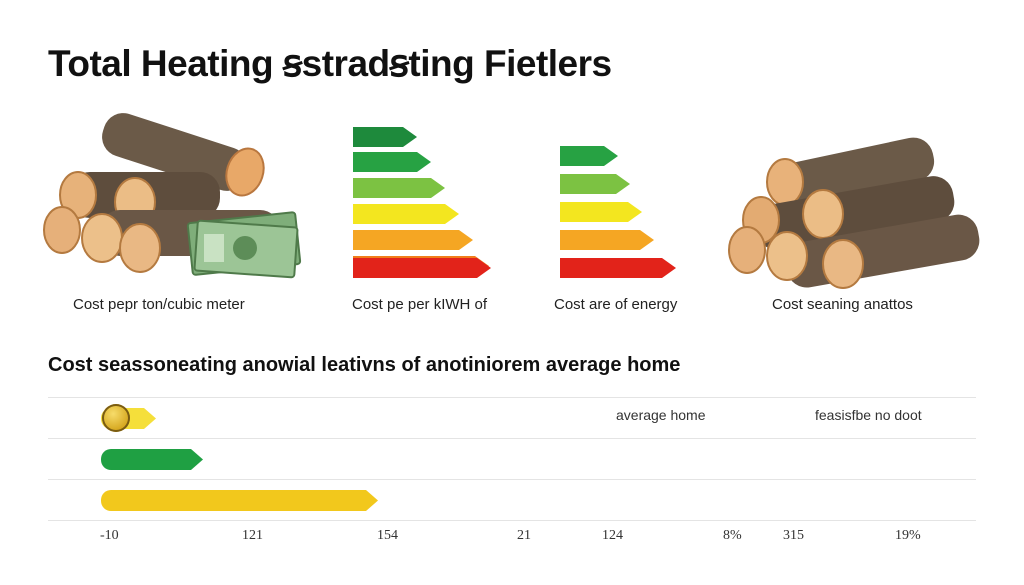  What do you see at coordinates (252, 535) in the screenshot?
I see `x-tick-label: 121` at bounding box center [252, 535].